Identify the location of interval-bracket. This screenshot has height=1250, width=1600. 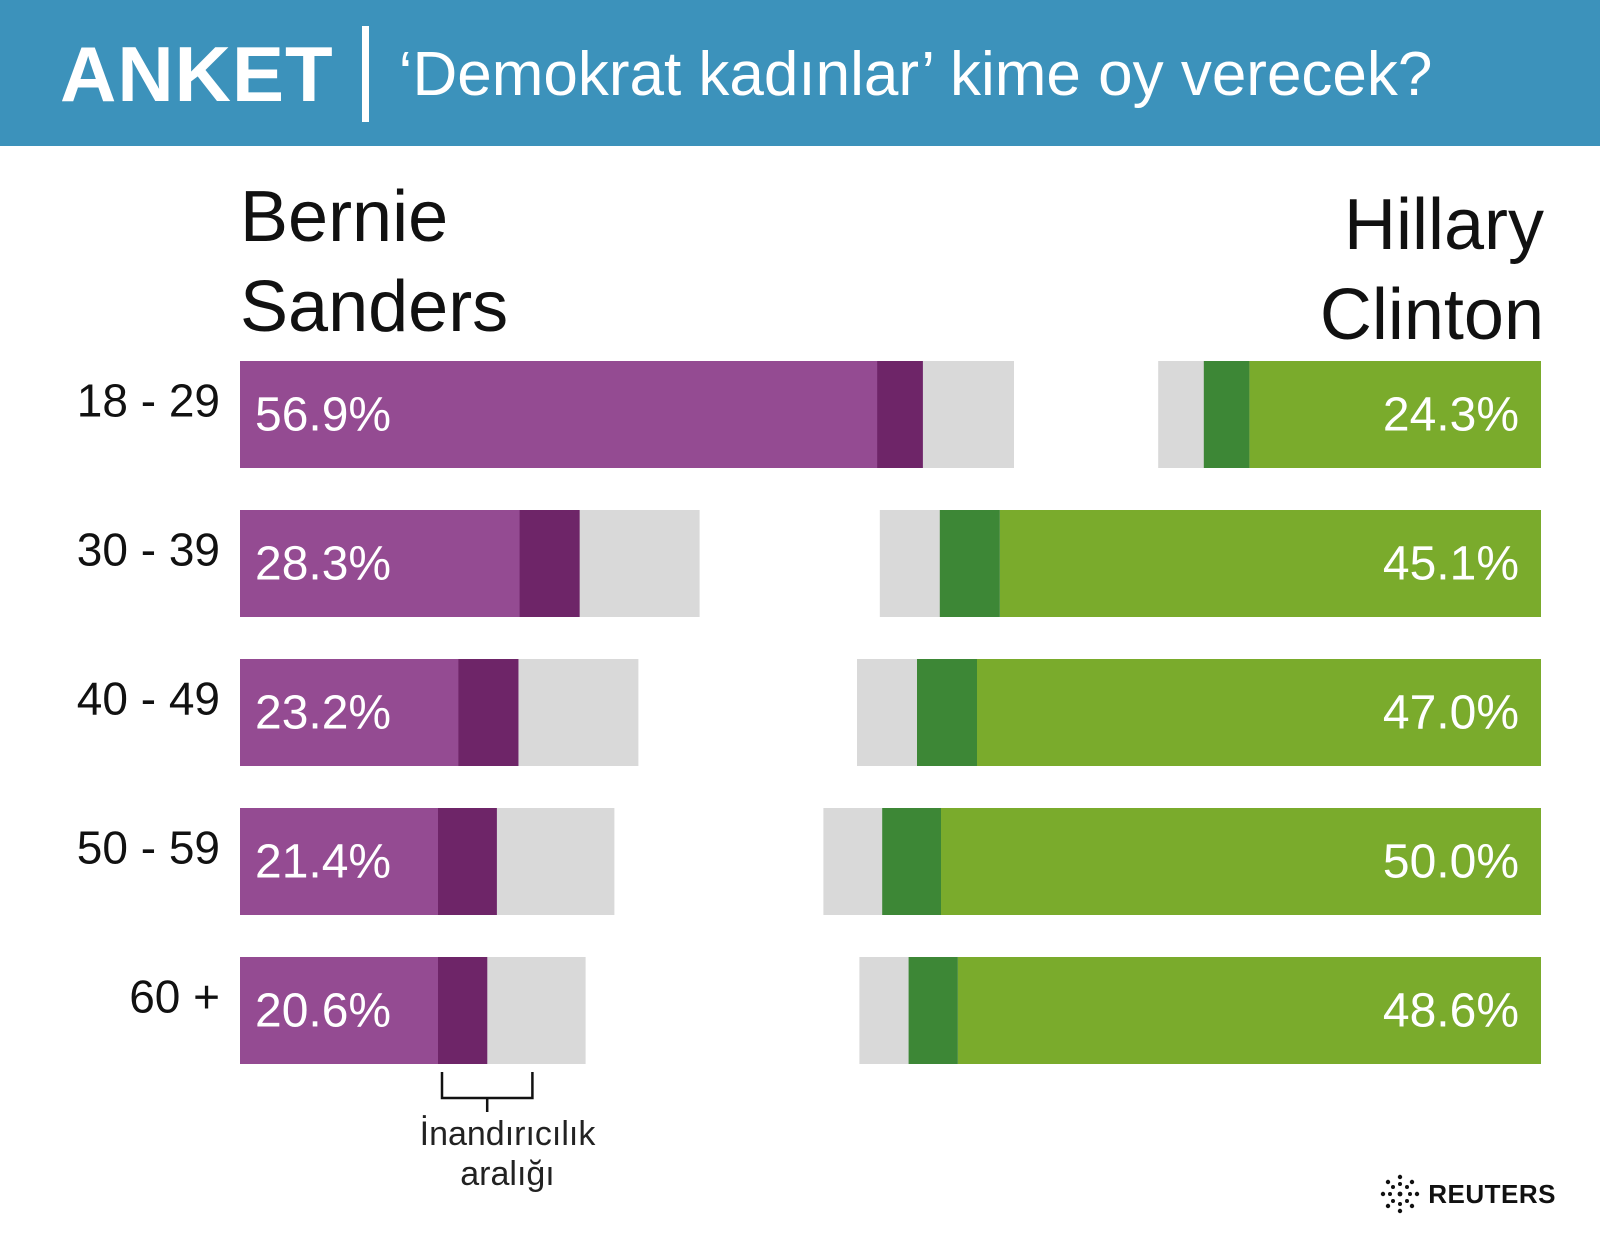
(487, 1092).